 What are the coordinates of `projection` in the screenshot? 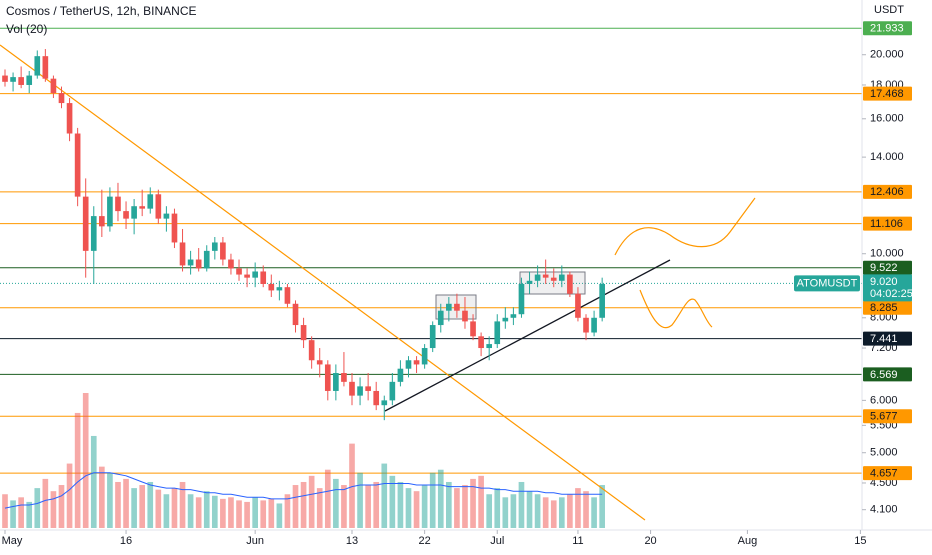 It's located at (685, 226).